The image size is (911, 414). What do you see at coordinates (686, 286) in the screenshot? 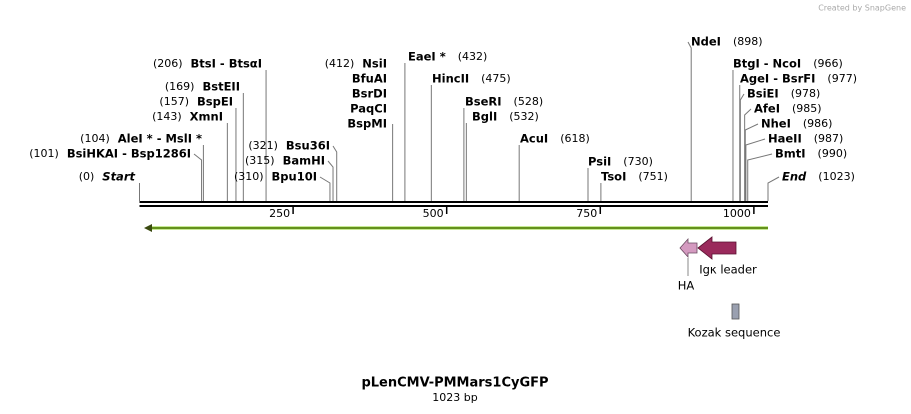
I see `feature-label: HA` at bounding box center [686, 286].